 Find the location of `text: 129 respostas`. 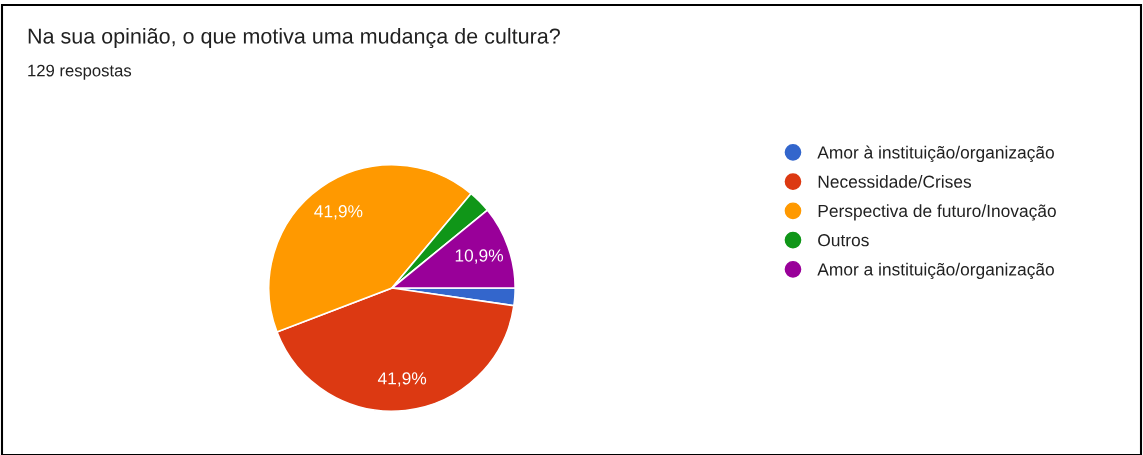

text: 129 respostas is located at coordinates (80, 72).